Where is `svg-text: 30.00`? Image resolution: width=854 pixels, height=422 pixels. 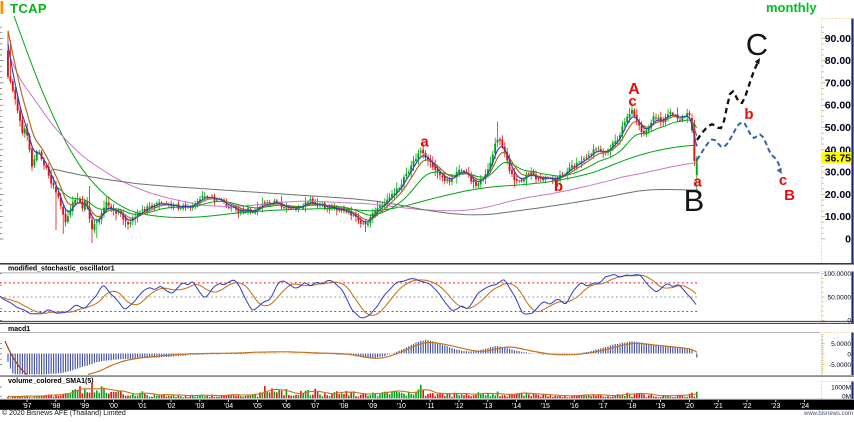
svg-text: 30.00 is located at coordinates (838, 173).